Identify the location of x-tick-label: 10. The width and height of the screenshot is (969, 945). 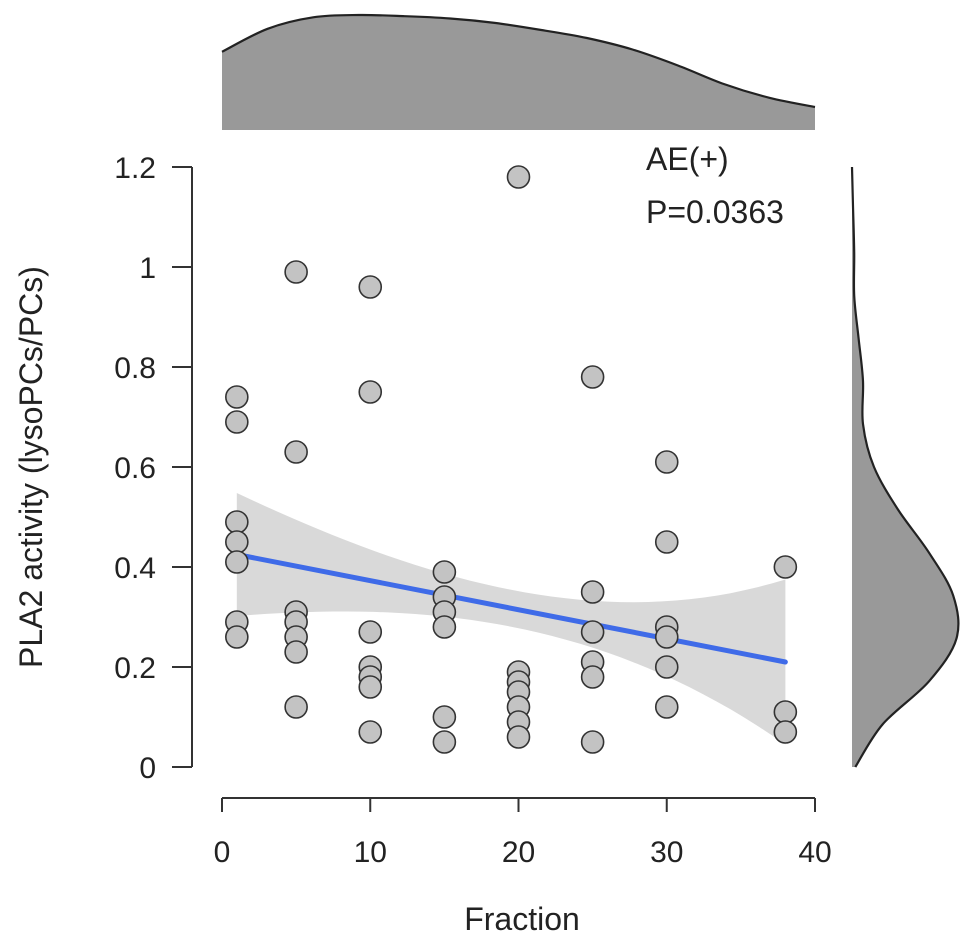
(370, 852).